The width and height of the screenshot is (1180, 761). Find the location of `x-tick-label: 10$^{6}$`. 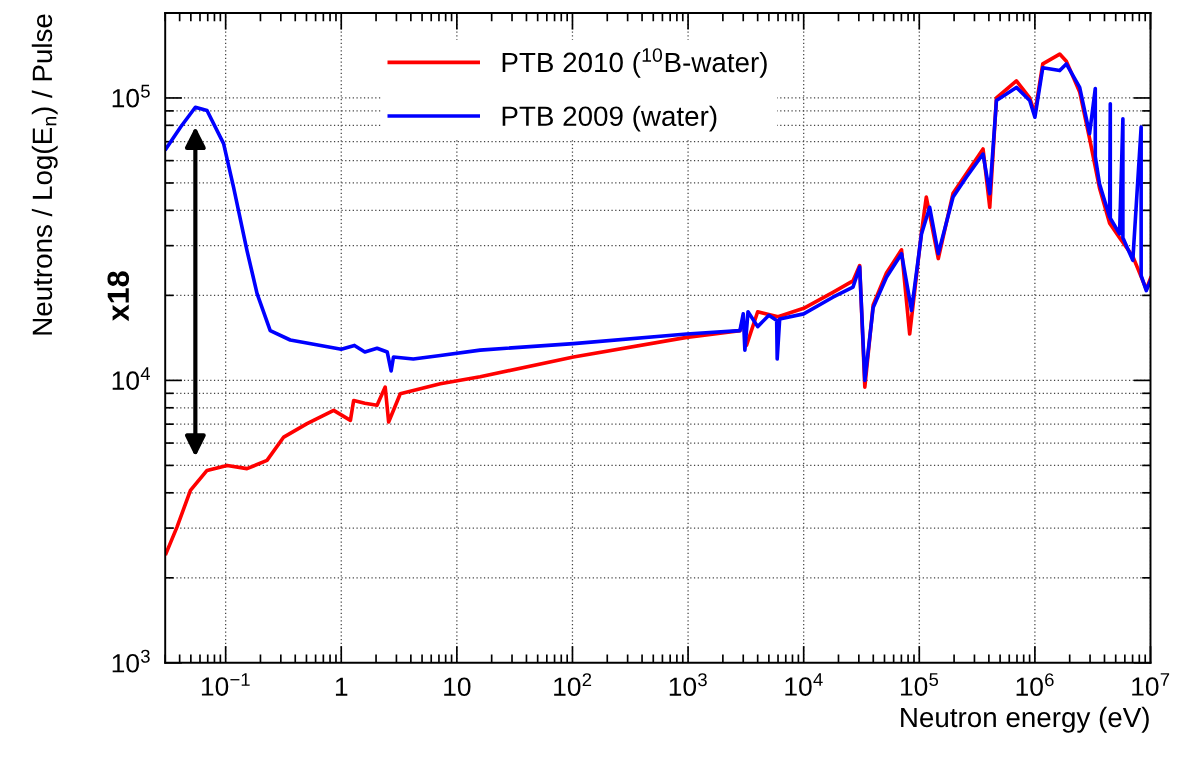

x-tick-label: 10$^{6}$ is located at coordinates (1035, 685).